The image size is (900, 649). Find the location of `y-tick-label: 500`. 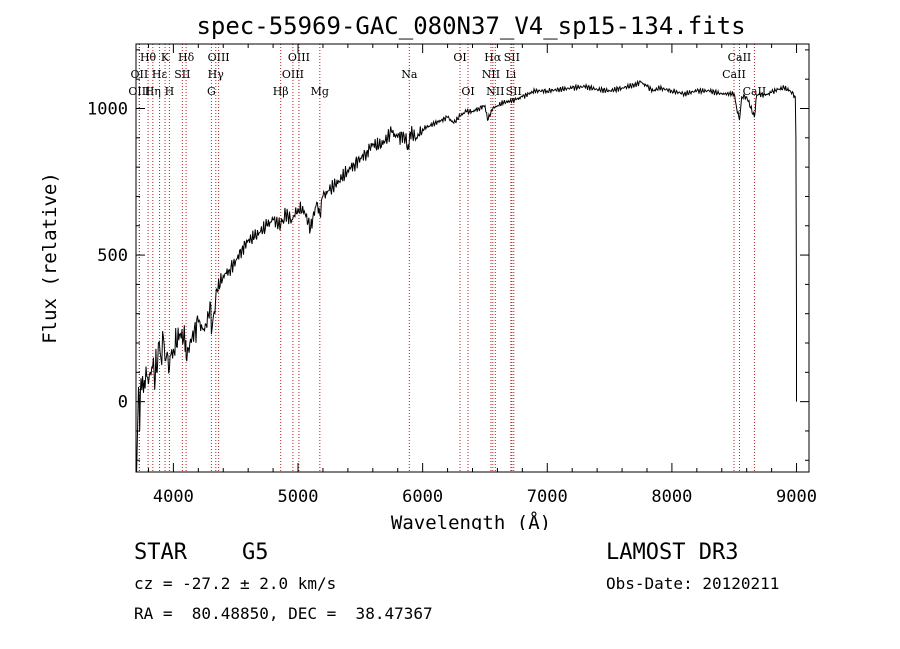

y-tick-label: 500 is located at coordinates (112, 256).